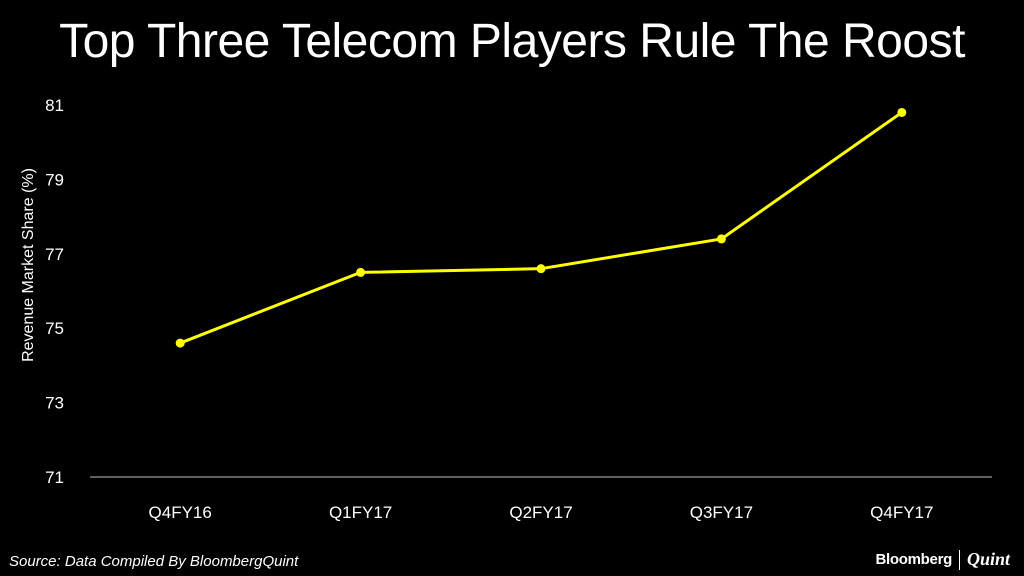  I want to click on brand-primary: Bloomberg, so click(914, 559).